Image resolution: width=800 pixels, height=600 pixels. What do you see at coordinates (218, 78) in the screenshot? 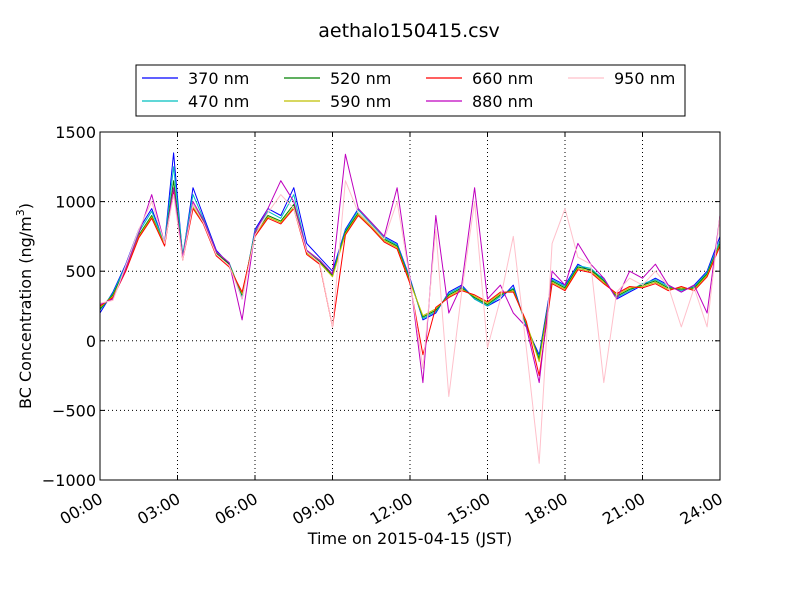
I see `legend-label: 370 nm` at bounding box center [218, 78].